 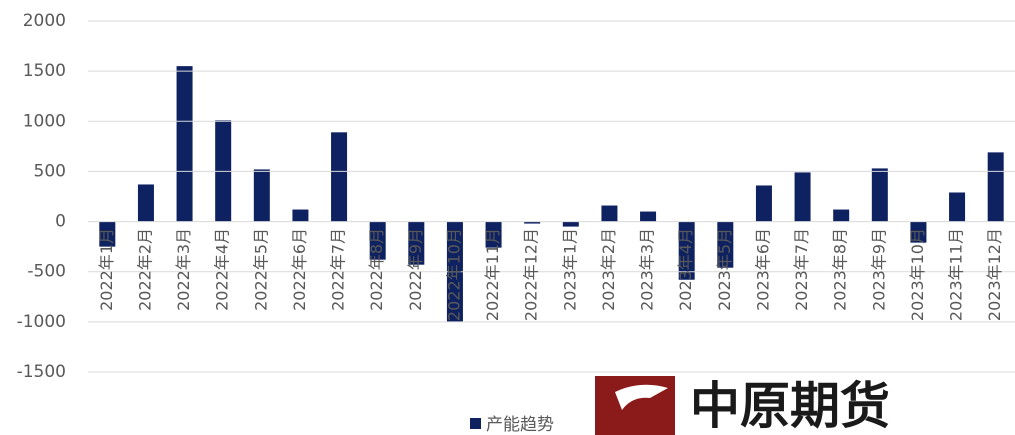 What do you see at coordinates (50, 171) in the screenshot?
I see `y-tick-label: 500` at bounding box center [50, 171].